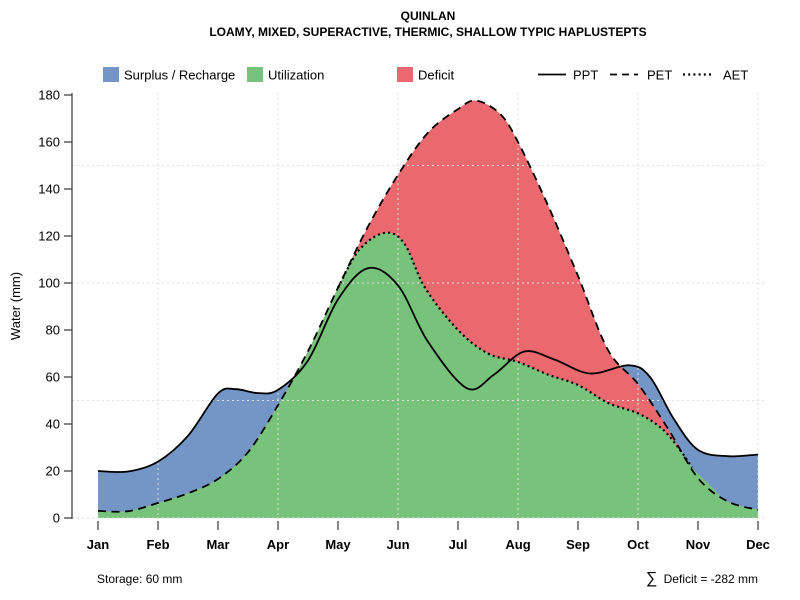  What do you see at coordinates (638, 544) in the screenshot?
I see `x-tick-label: Oct` at bounding box center [638, 544].